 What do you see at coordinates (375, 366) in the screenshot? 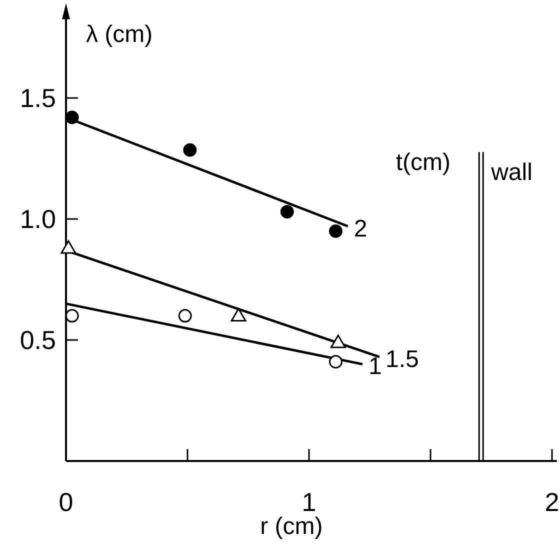
I see `series-label: 1` at bounding box center [375, 366].